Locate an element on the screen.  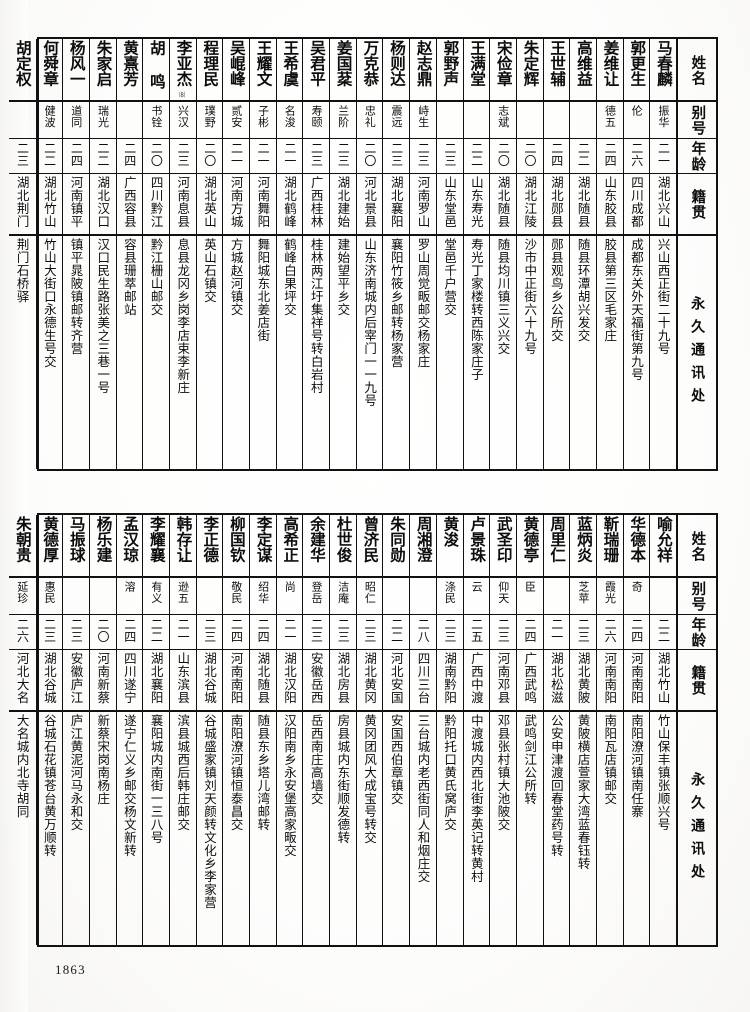
person-age: 二五 is located at coordinates (476, 630).